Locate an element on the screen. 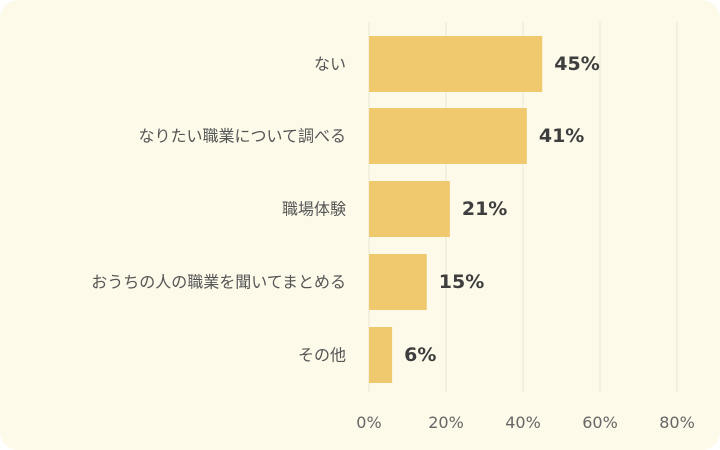 The image size is (720, 450). category-label-0: ない is located at coordinates (330, 64).